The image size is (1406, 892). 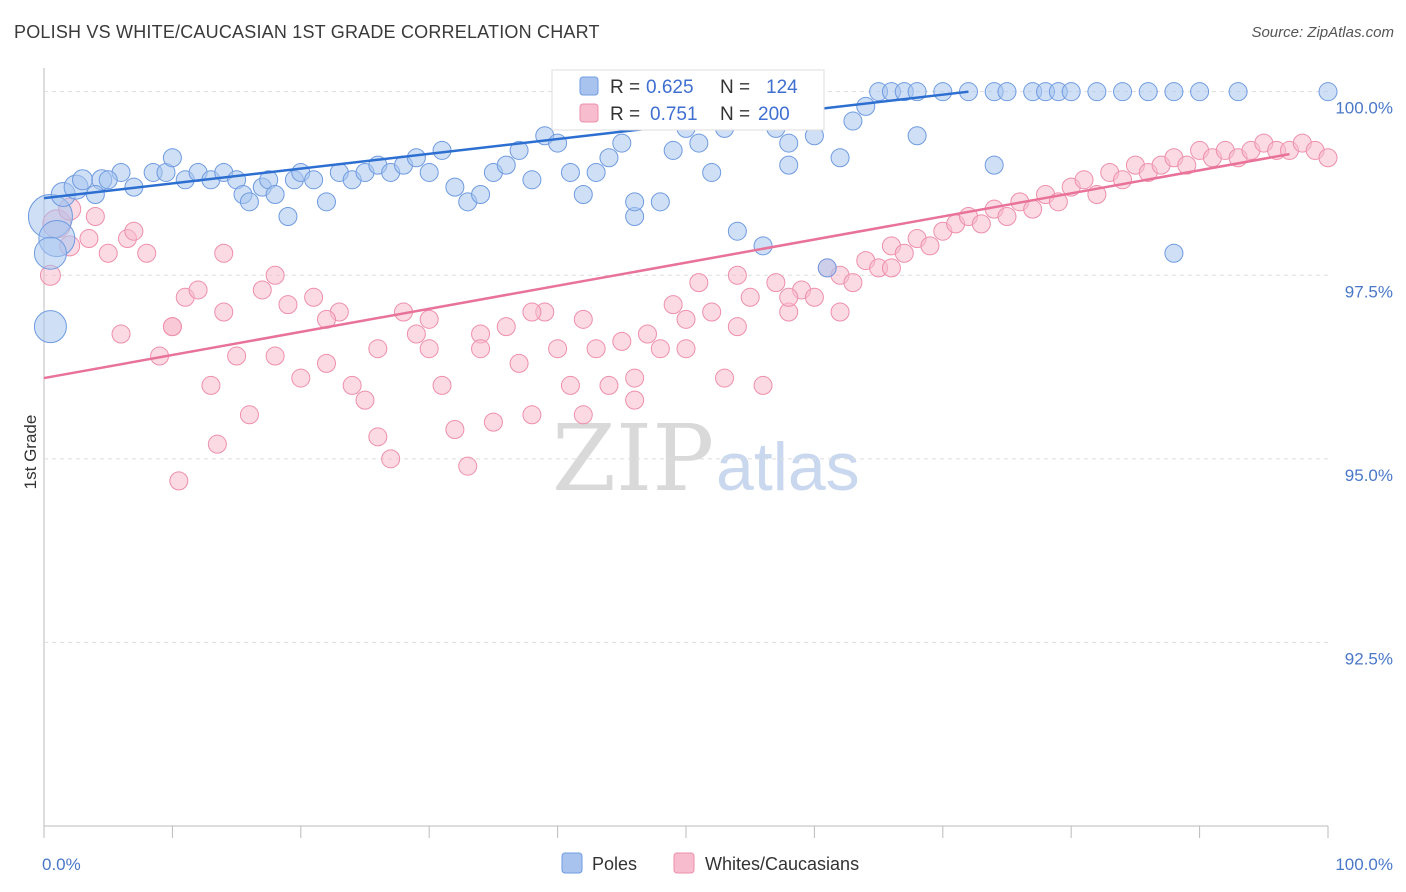 What do you see at coordinates (506, 145) in the screenshot?
I see `poles-trend-line` at bounding box center [506, 145].